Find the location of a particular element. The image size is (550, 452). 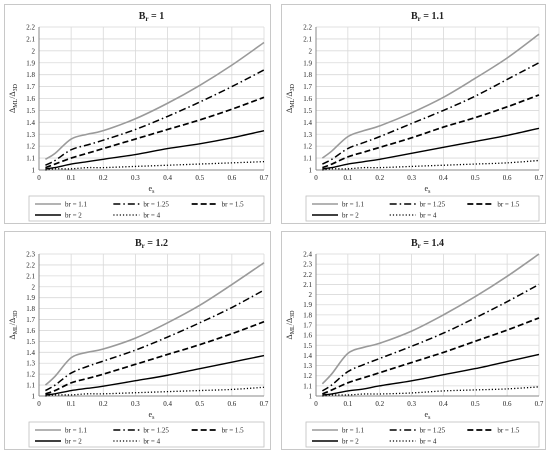

x-axis-label: es is located at coordinates (428, 189).